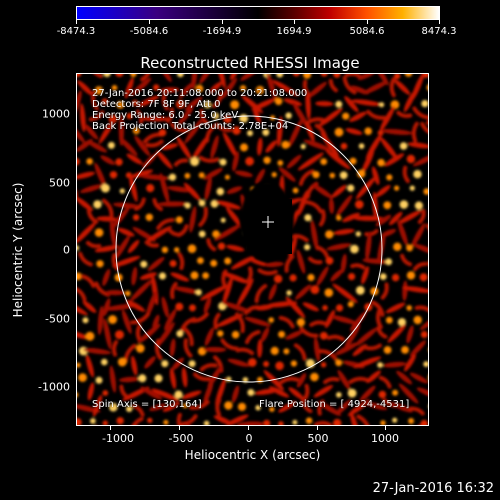 This screenshot has width=500, height=500. What do you see at coordinates (200, 93) in the screenshot?
I see `info-time-range: 27-Jan-2016 20:11:08.000 to 20:21:08.000` at bounding box center [200, 93].